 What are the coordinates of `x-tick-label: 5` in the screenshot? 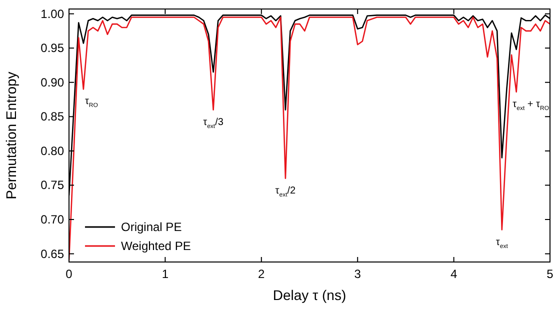 It's located at (550, 274).